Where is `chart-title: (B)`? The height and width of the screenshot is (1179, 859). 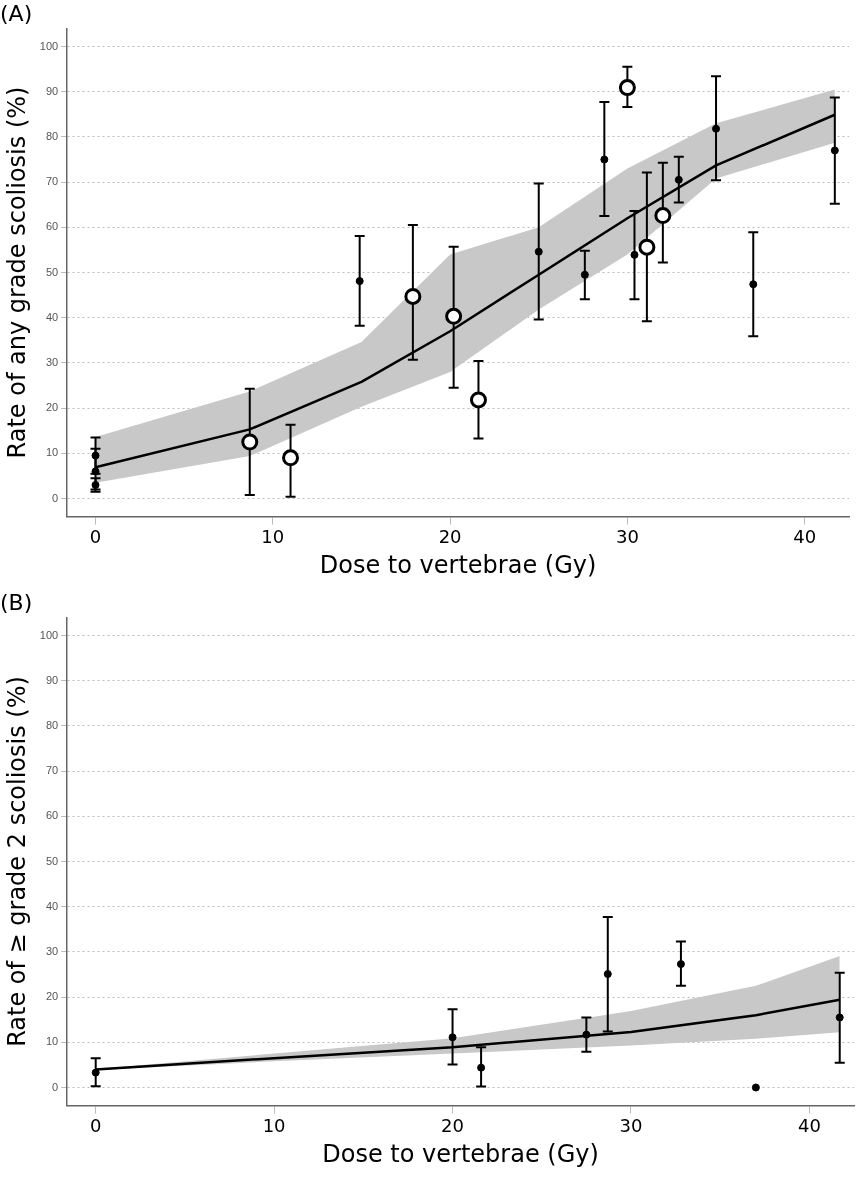
chart-title: (B) is located at coordinates (16, 602).